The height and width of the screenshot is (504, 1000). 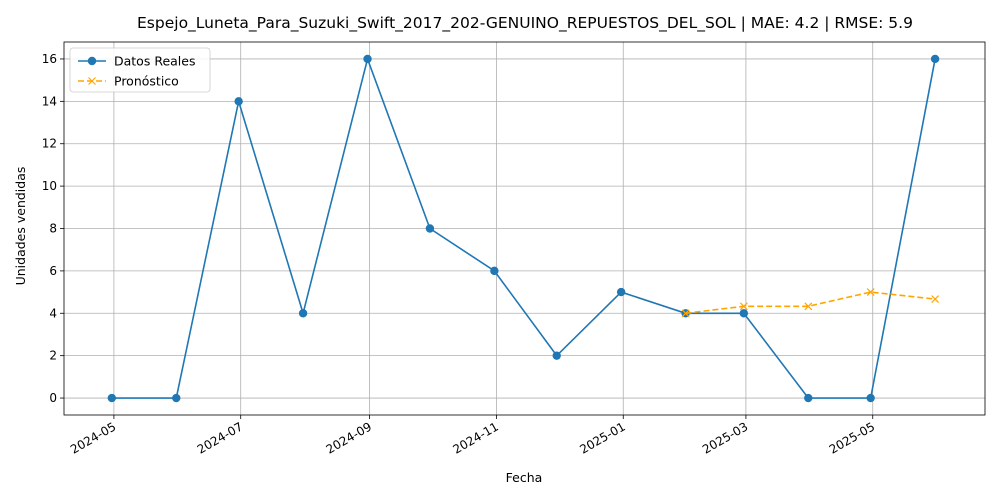 I want to click on y-tick-label: 10, so click(x=49, y=186).